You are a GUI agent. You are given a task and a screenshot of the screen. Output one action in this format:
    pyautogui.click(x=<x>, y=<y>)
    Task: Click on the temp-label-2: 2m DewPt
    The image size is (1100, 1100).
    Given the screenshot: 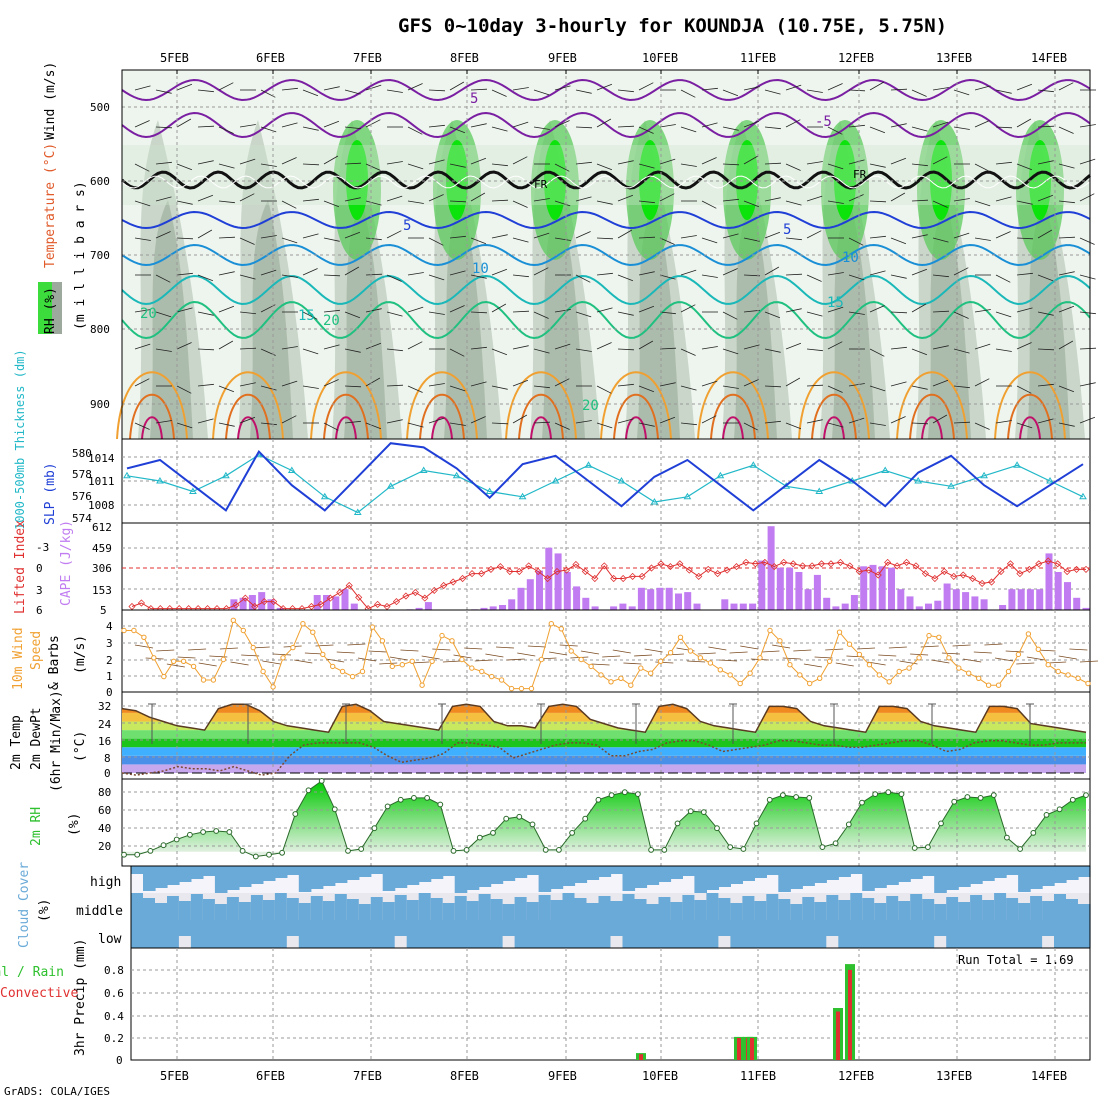 What is the action you would take?
    pyautogui.click(x=36, y=738)
    